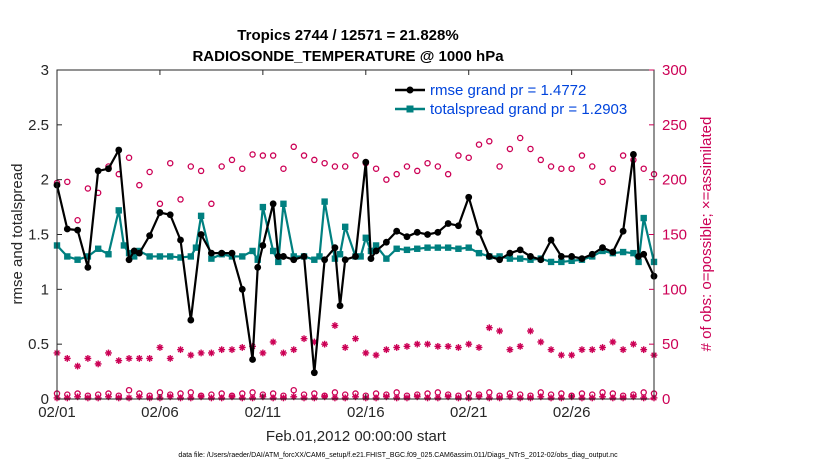 The width and height of the screenshot is (830, 470). What do you see at coordinates (45, 180) in the screenshot?
I see `y-left-tick-label: 2` at bounding box center [45, 180].